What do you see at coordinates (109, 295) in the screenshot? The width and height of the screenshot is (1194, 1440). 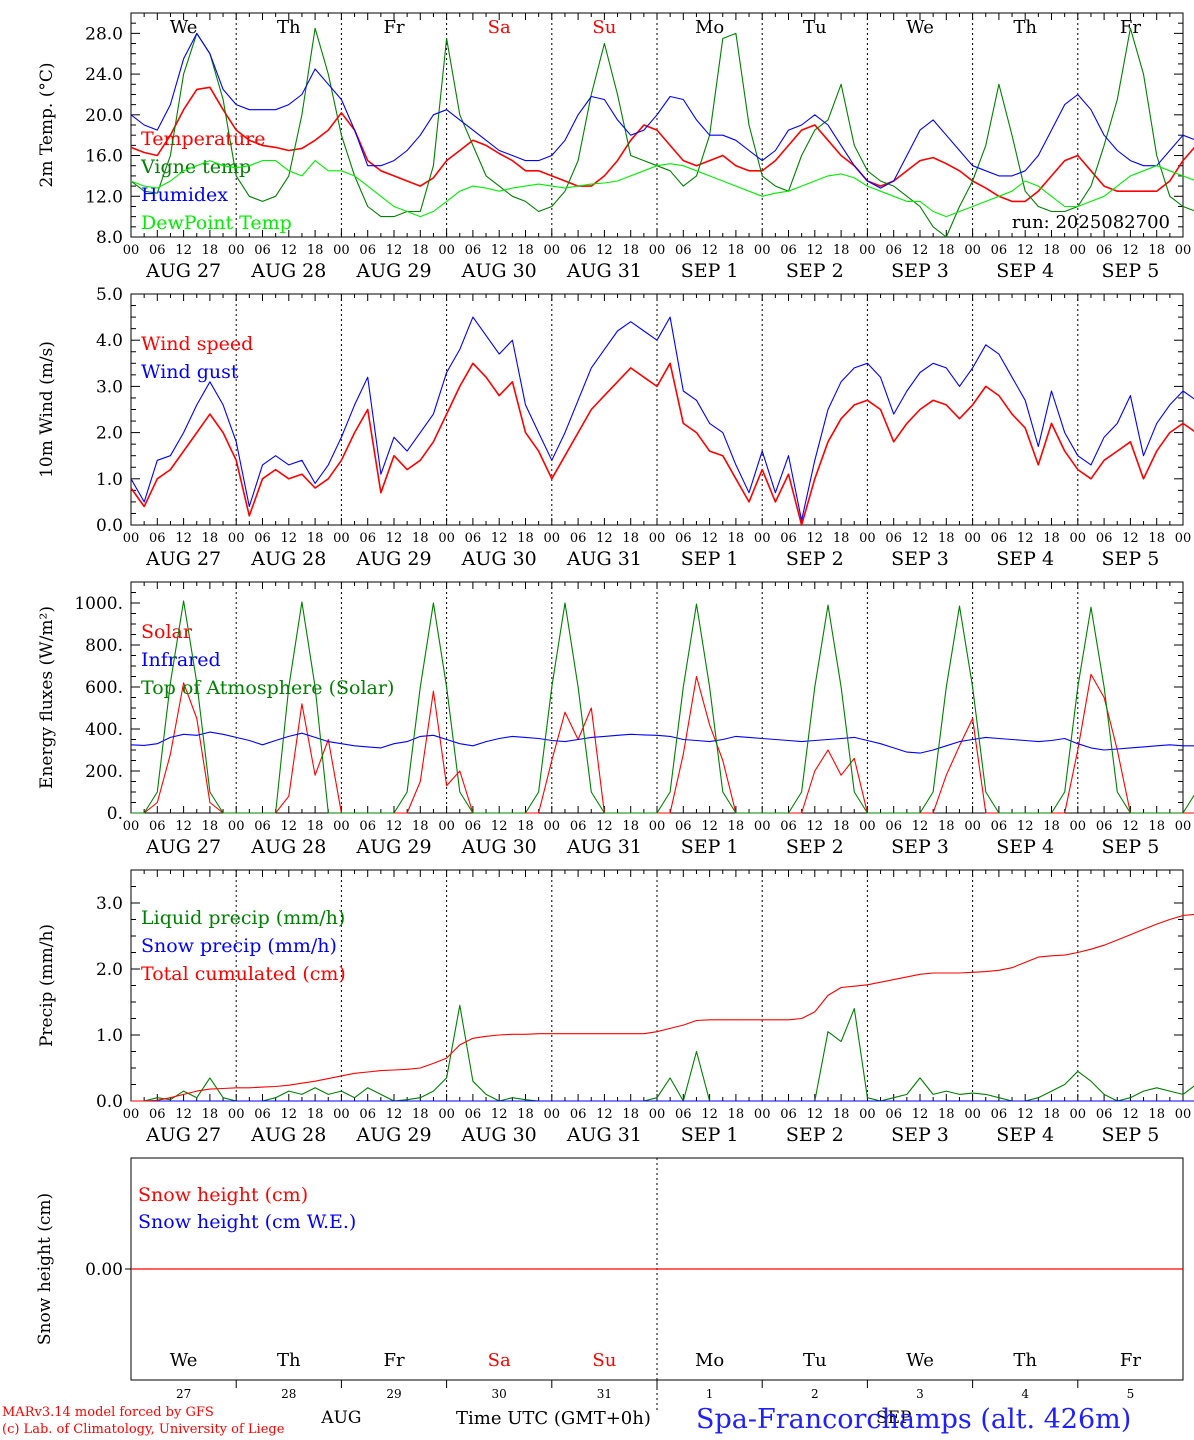 I see `y-tick-label: 5.0` at bounding box center [109, 295].